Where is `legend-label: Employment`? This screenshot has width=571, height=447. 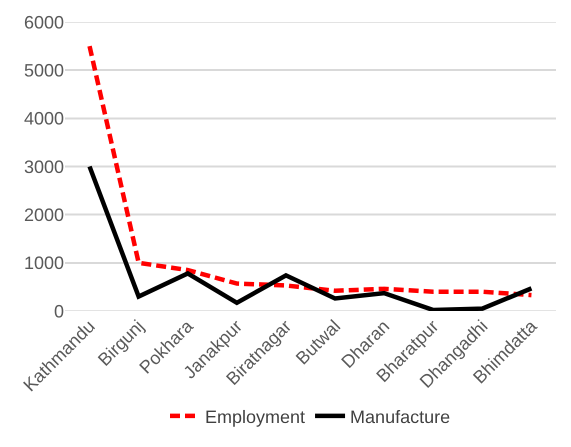 legend-label: Employment is located at coordinates (255, 416).